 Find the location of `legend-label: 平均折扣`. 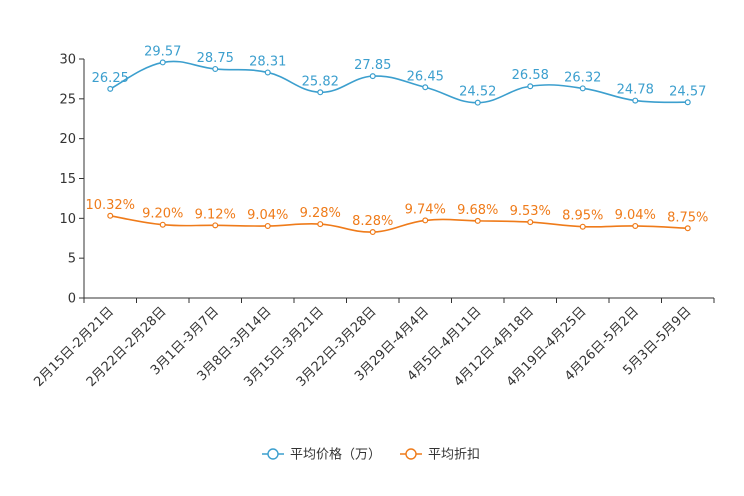

legend-label: 平均折扣 is located at coordinates (454, 455).